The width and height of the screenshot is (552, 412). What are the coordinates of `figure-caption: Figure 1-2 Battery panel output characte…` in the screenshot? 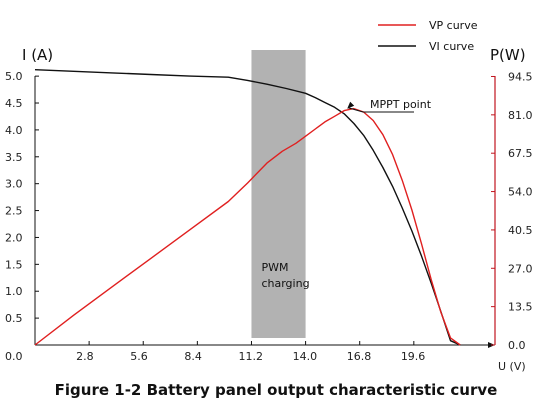 It's located at (276, 390).